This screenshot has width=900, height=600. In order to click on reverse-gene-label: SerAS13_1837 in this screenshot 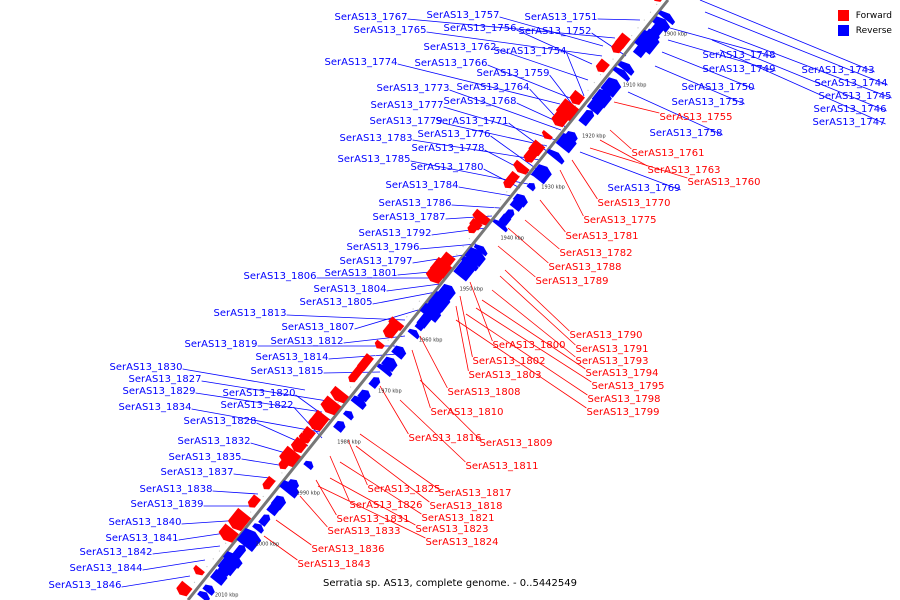, I will do `click(197, 472)`.